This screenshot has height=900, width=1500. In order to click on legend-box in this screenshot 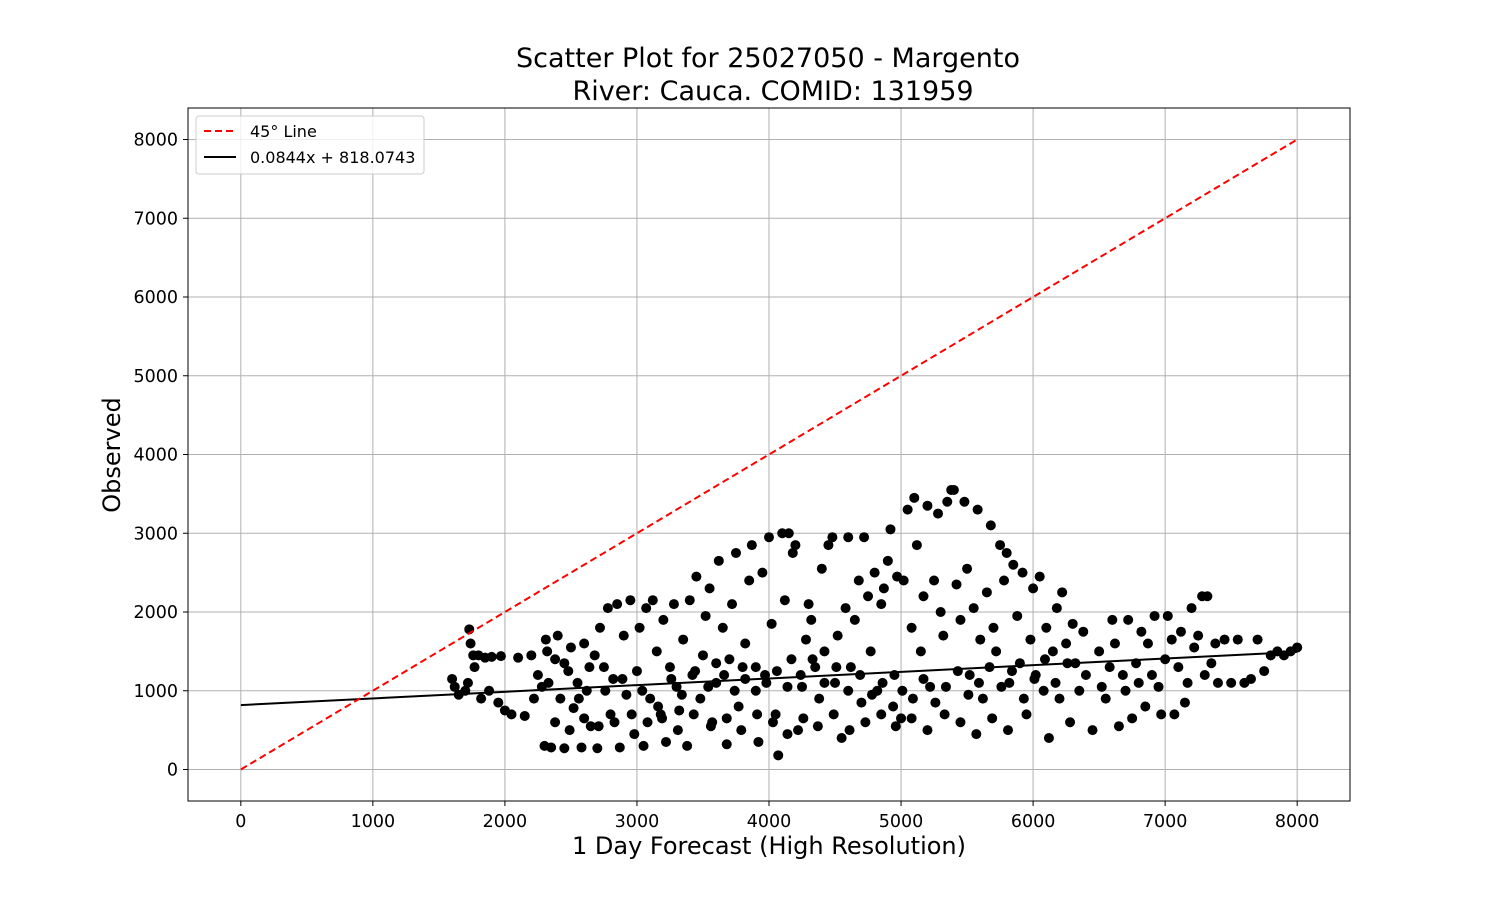, I will do `click(310, 145)`.